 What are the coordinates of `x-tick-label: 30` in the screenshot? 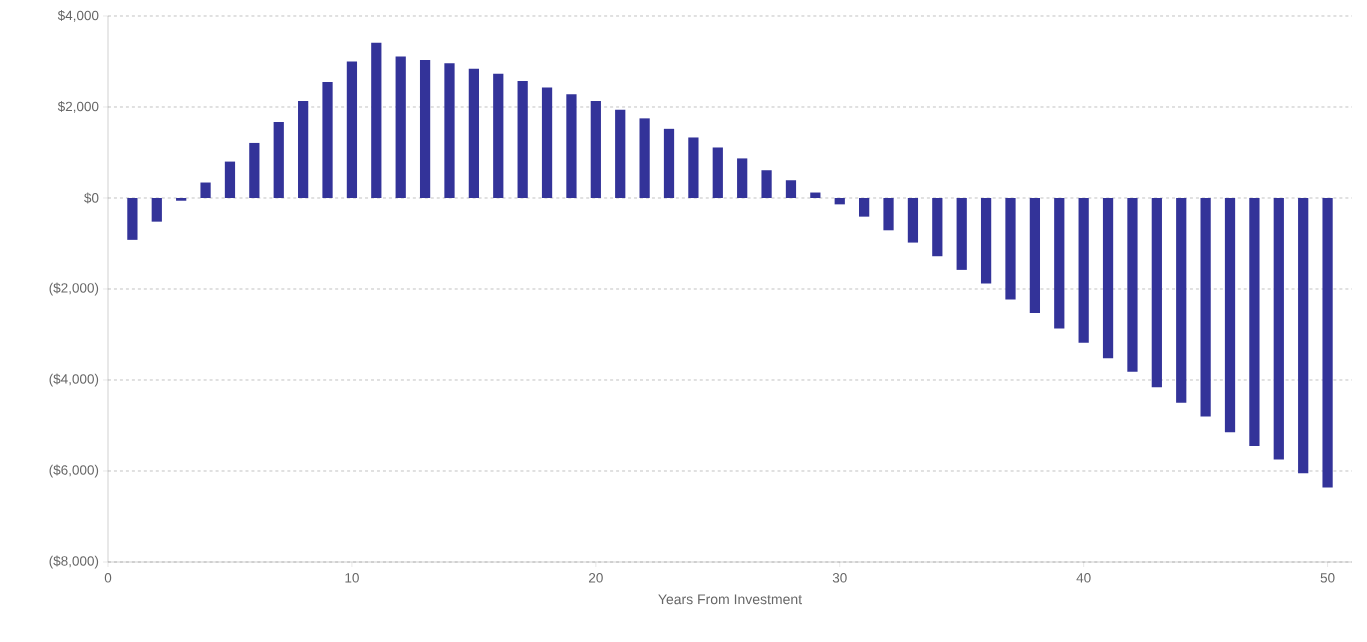 It's located at (839, 578).